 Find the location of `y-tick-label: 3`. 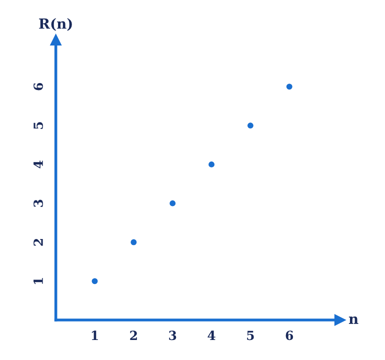

y-tick-label: 3 is located at coordinates (38, 203).